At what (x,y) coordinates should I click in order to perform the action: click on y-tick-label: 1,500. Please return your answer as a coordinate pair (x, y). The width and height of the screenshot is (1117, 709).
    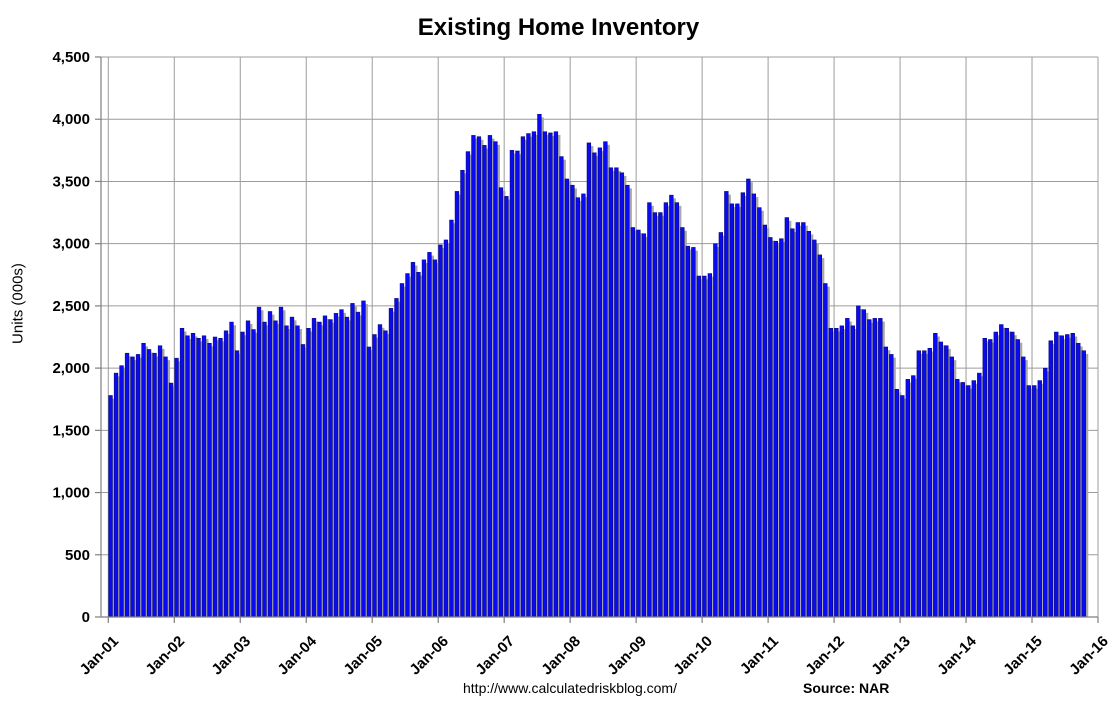
    Looking at the image, I should click on (71, 430).